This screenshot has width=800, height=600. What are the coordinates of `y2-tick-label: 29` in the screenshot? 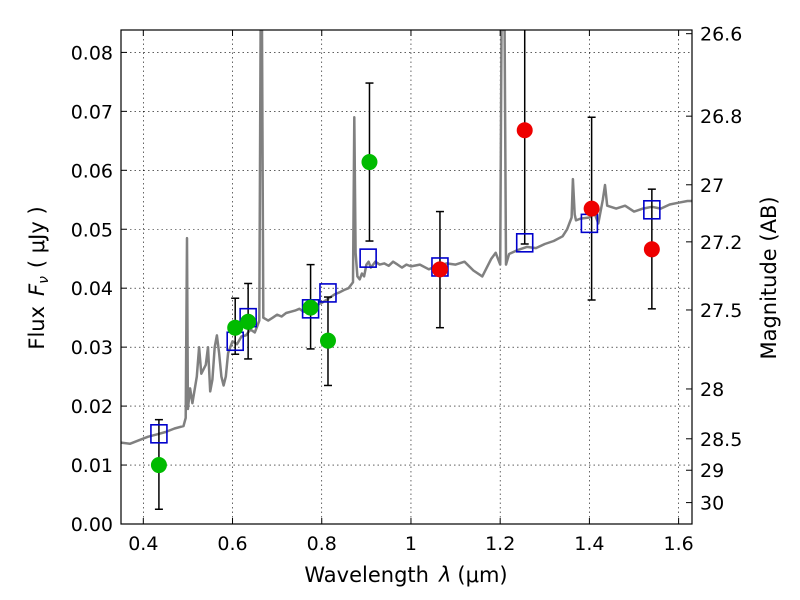 It's located at (712, 471).